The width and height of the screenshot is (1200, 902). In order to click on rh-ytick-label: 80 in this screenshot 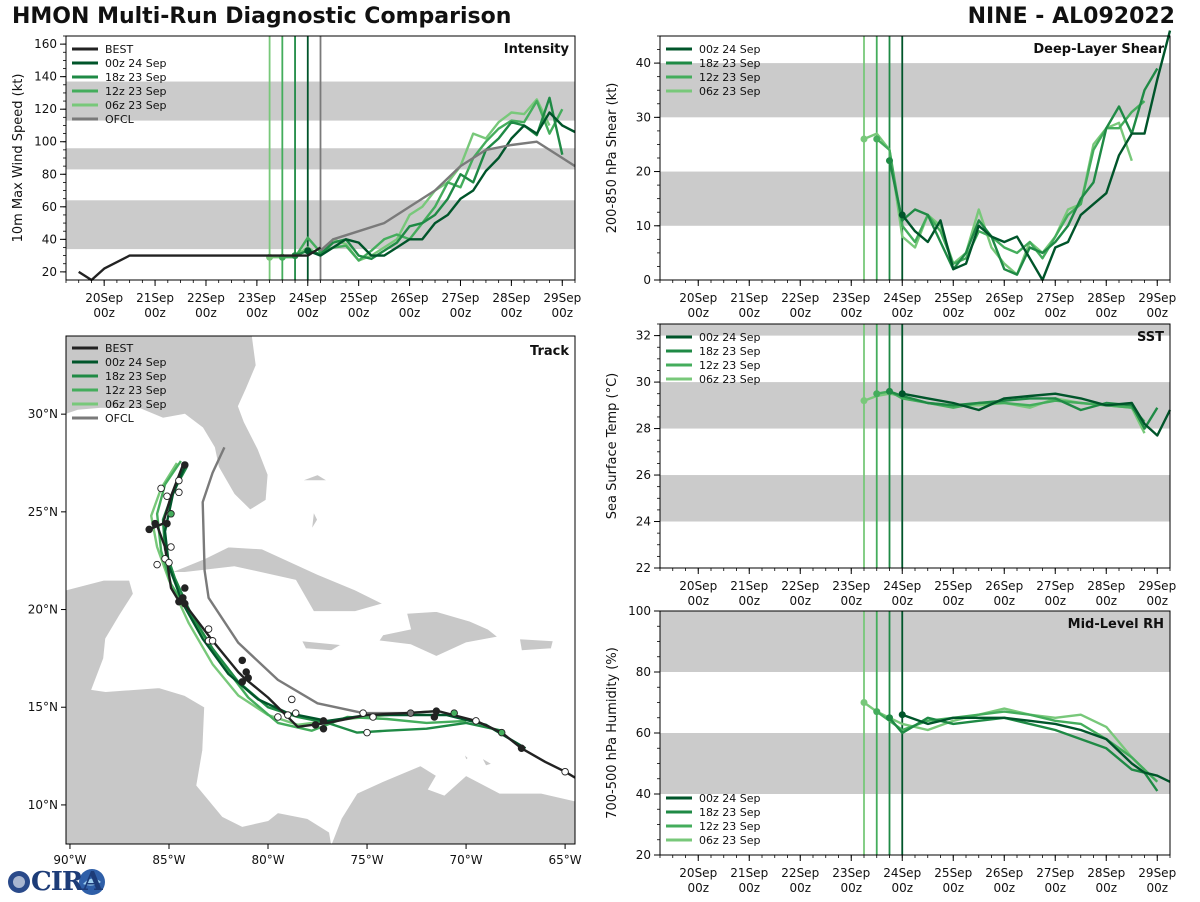, I will do `click(643, 672)`.